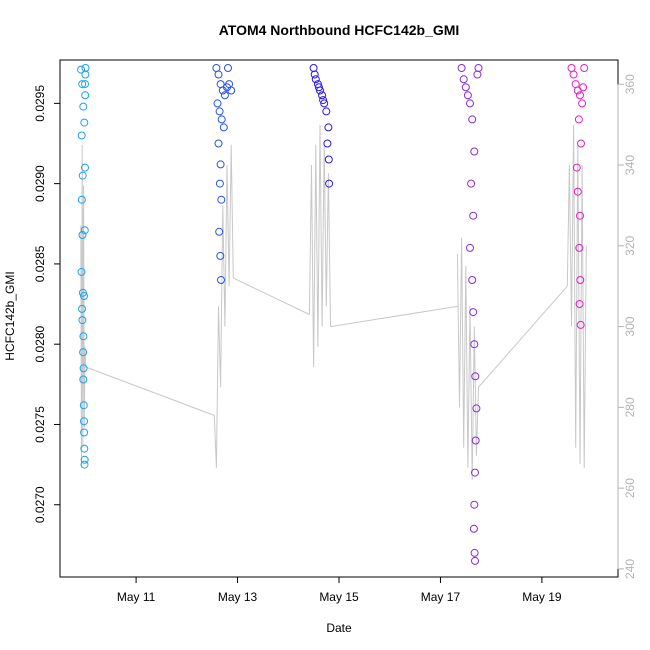 The height and width of the screenshot is (650, 650). I want to click on x-tick-label: May 19, so click(542, 597).